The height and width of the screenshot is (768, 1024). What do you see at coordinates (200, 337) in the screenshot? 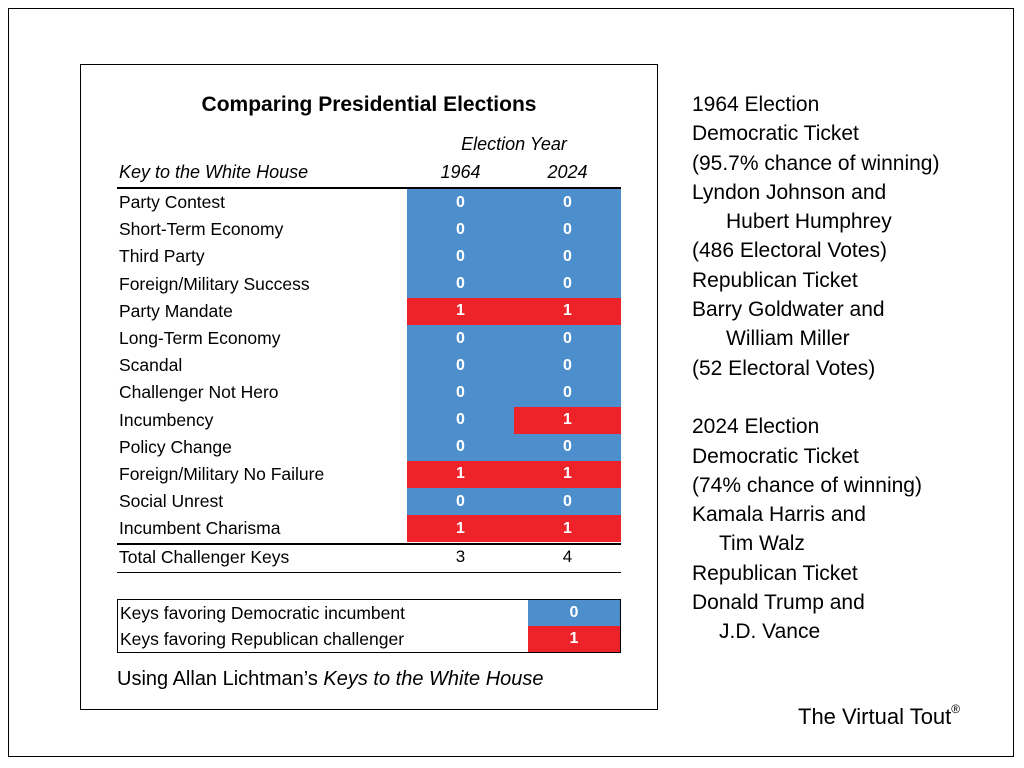
I see `key-label: Long-Term Economy` at bounding box center [200, 337].